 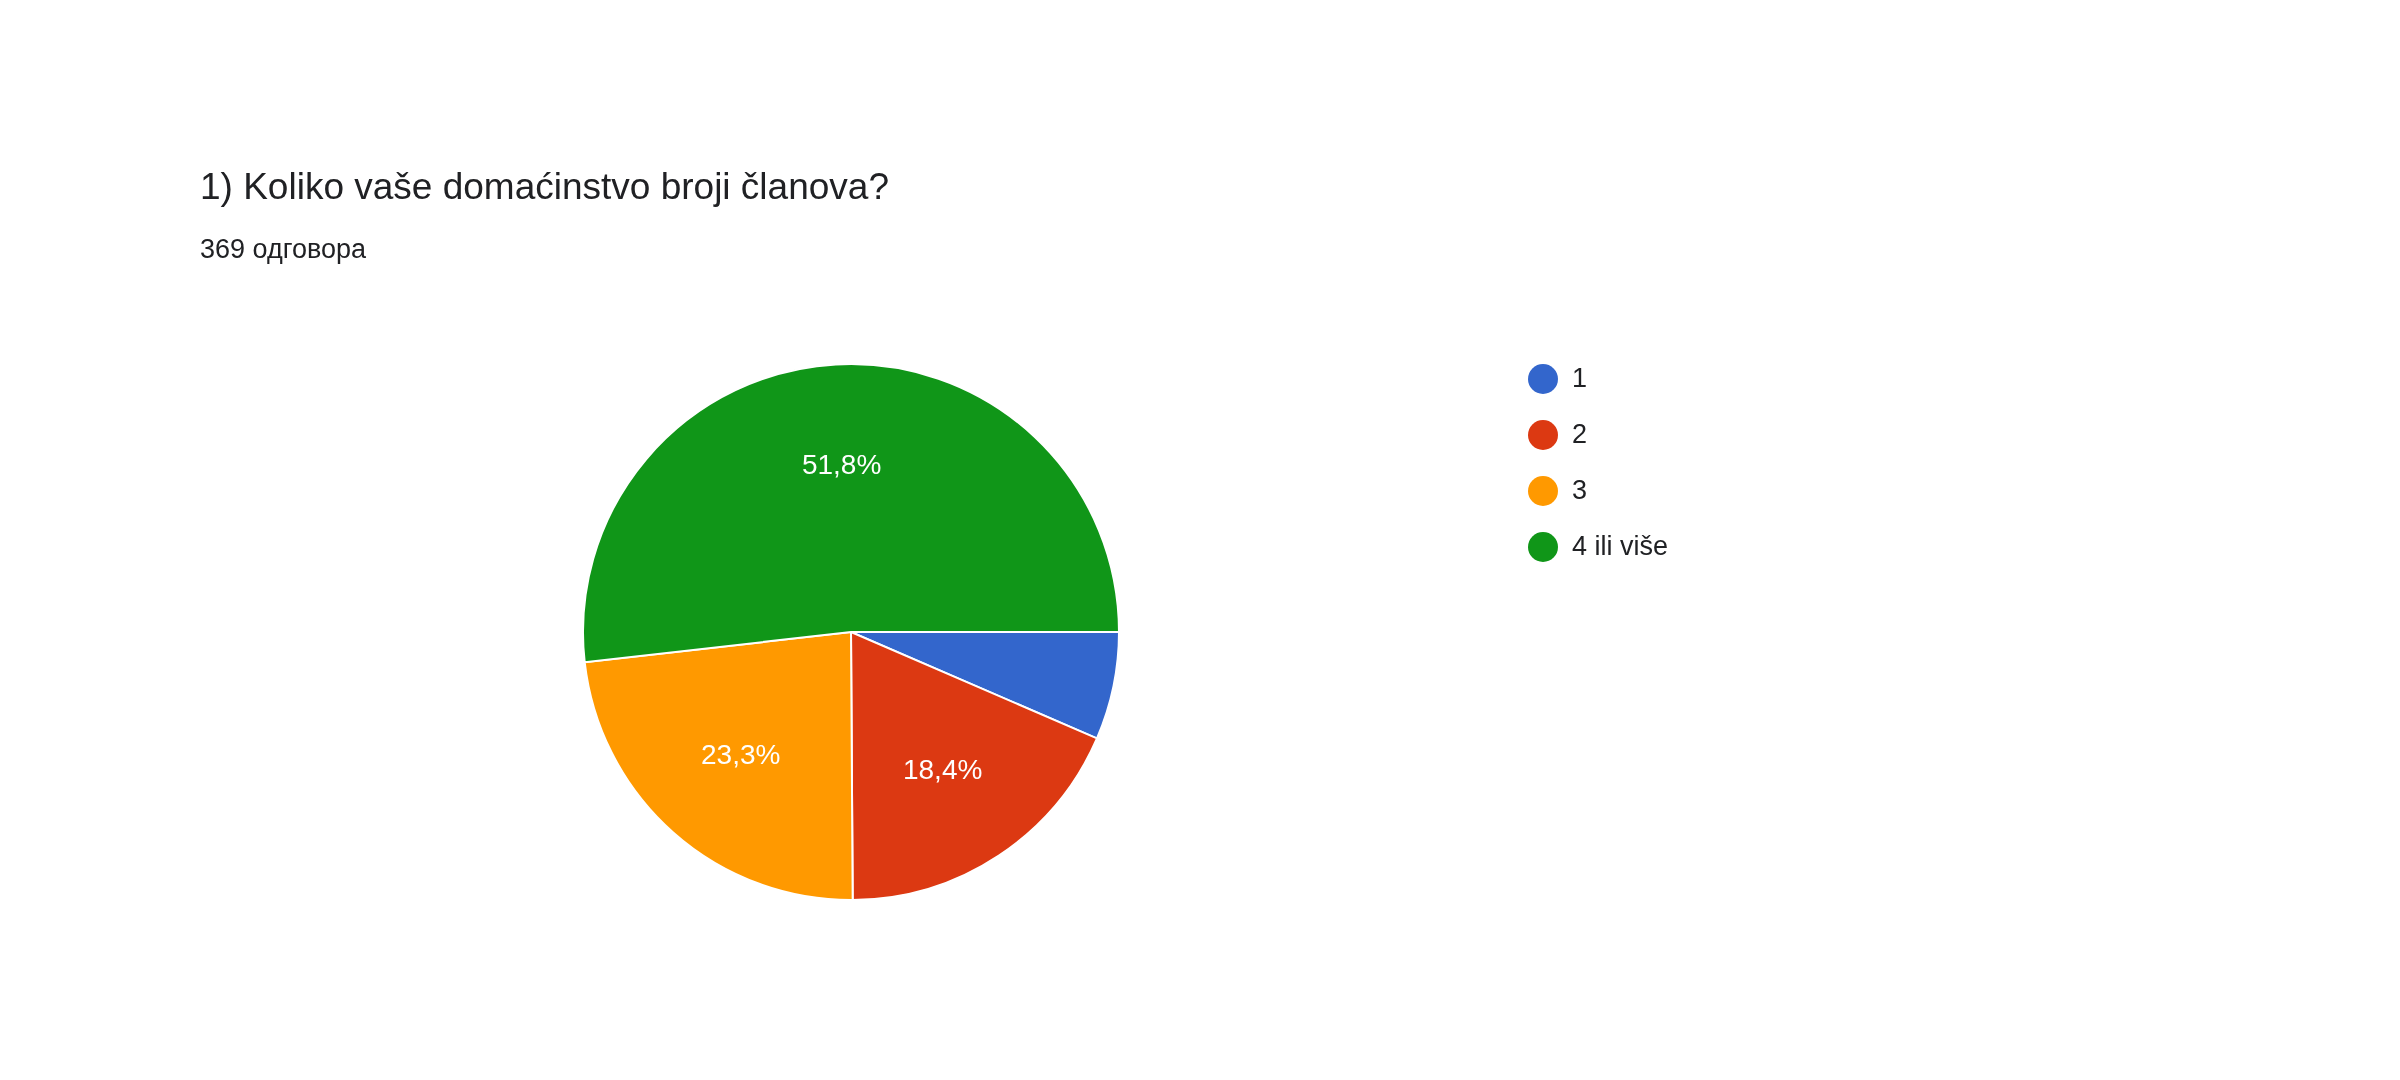 I want to click on data-label: 23,3%, so click(x=741, y=755).